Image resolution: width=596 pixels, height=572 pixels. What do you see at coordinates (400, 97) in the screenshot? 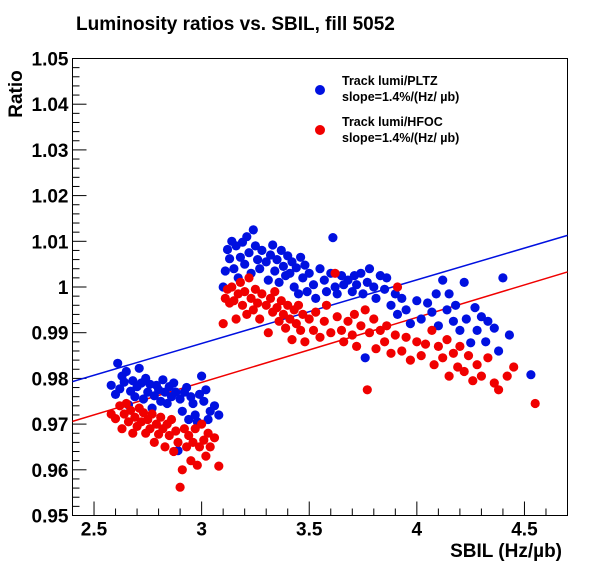
I see `legend-slope-pltz: slope=1.4%/(Hz/ µb)` at bounding box center [400, 97].